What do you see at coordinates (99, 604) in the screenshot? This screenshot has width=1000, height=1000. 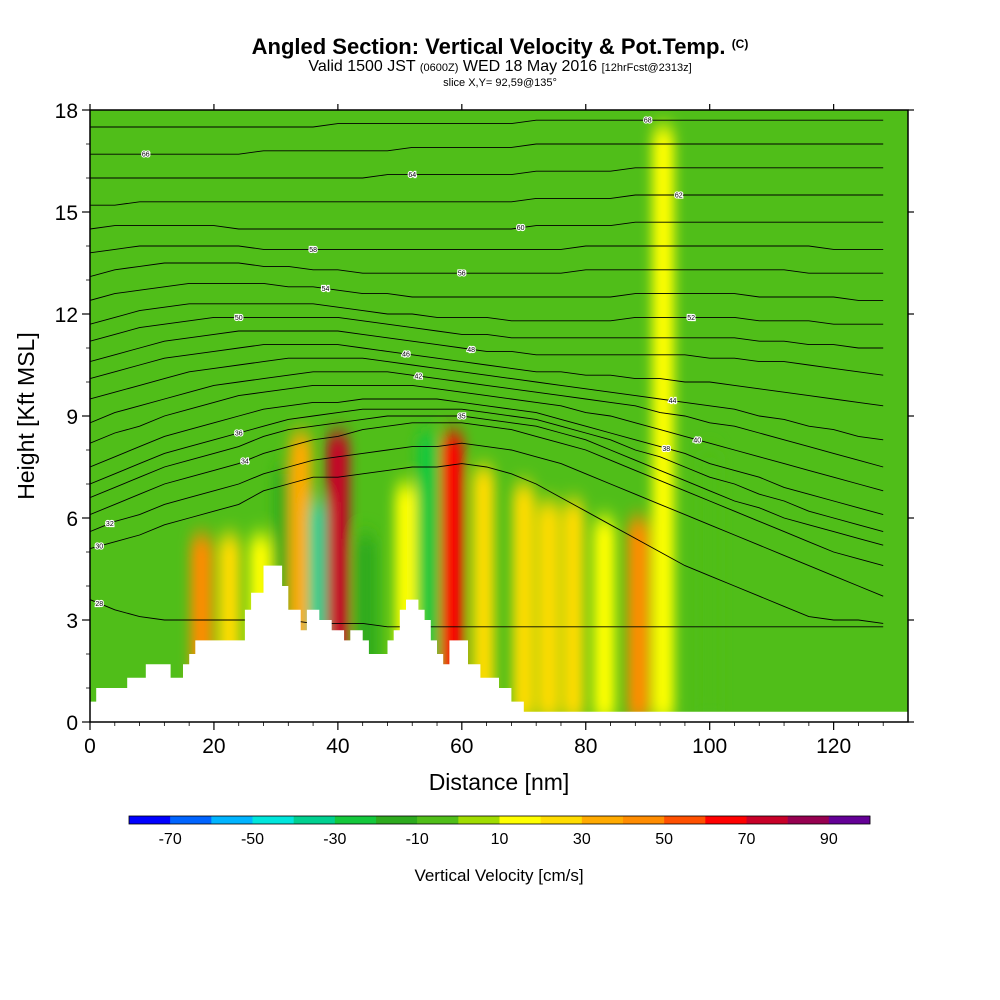 I see `isentrope-label-28: 28` at bounding box center [99, 604].